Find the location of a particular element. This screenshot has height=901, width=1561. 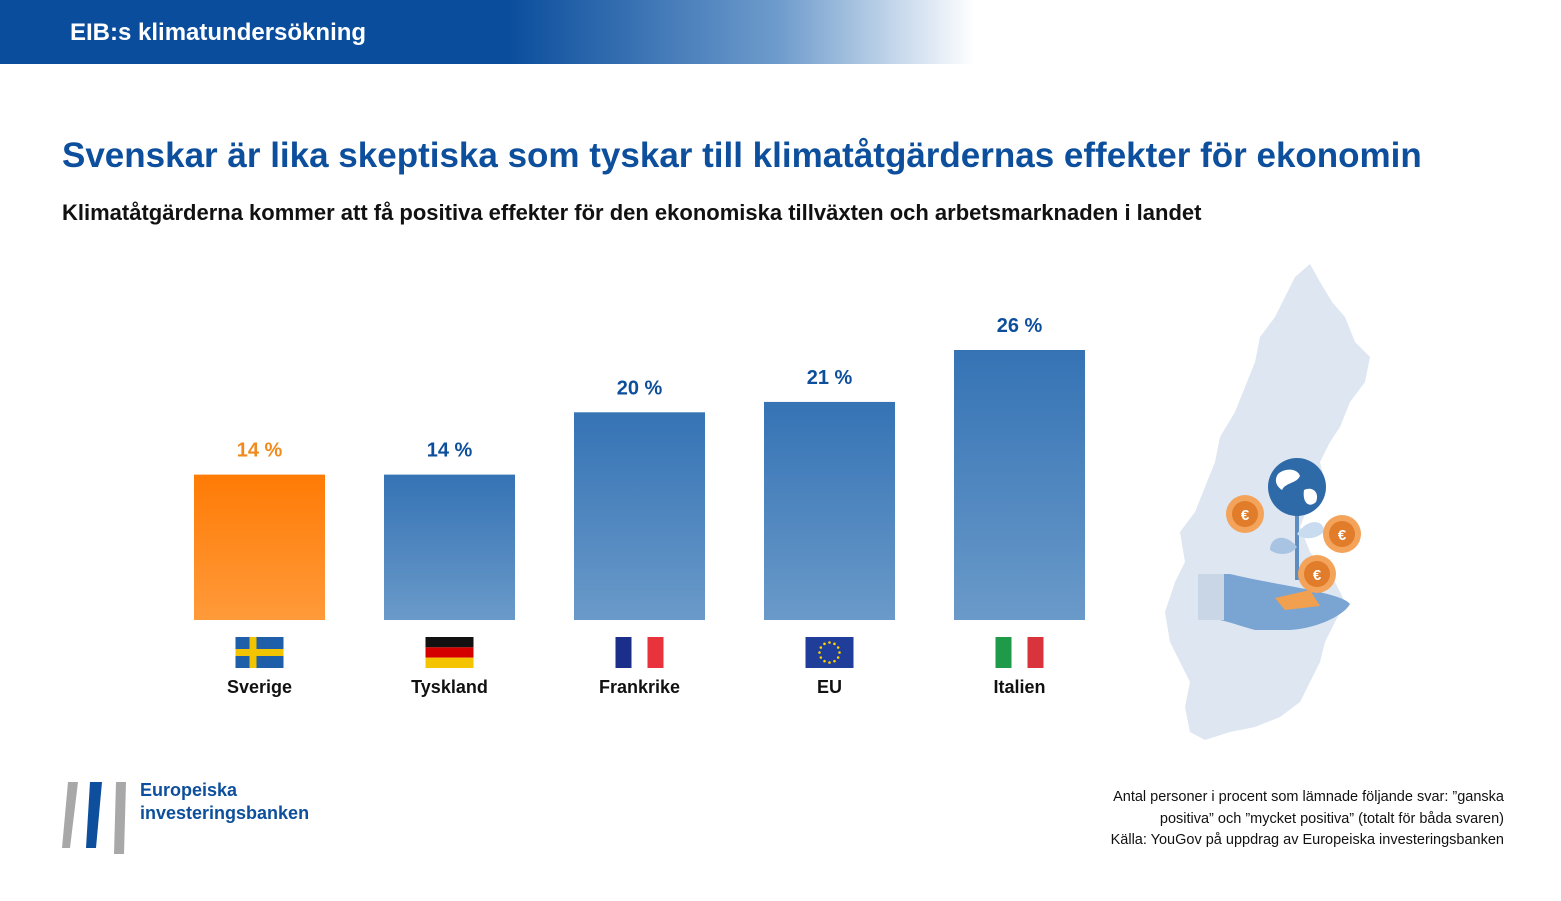

sweden-map-shape is located at coordinates (1267, 502).